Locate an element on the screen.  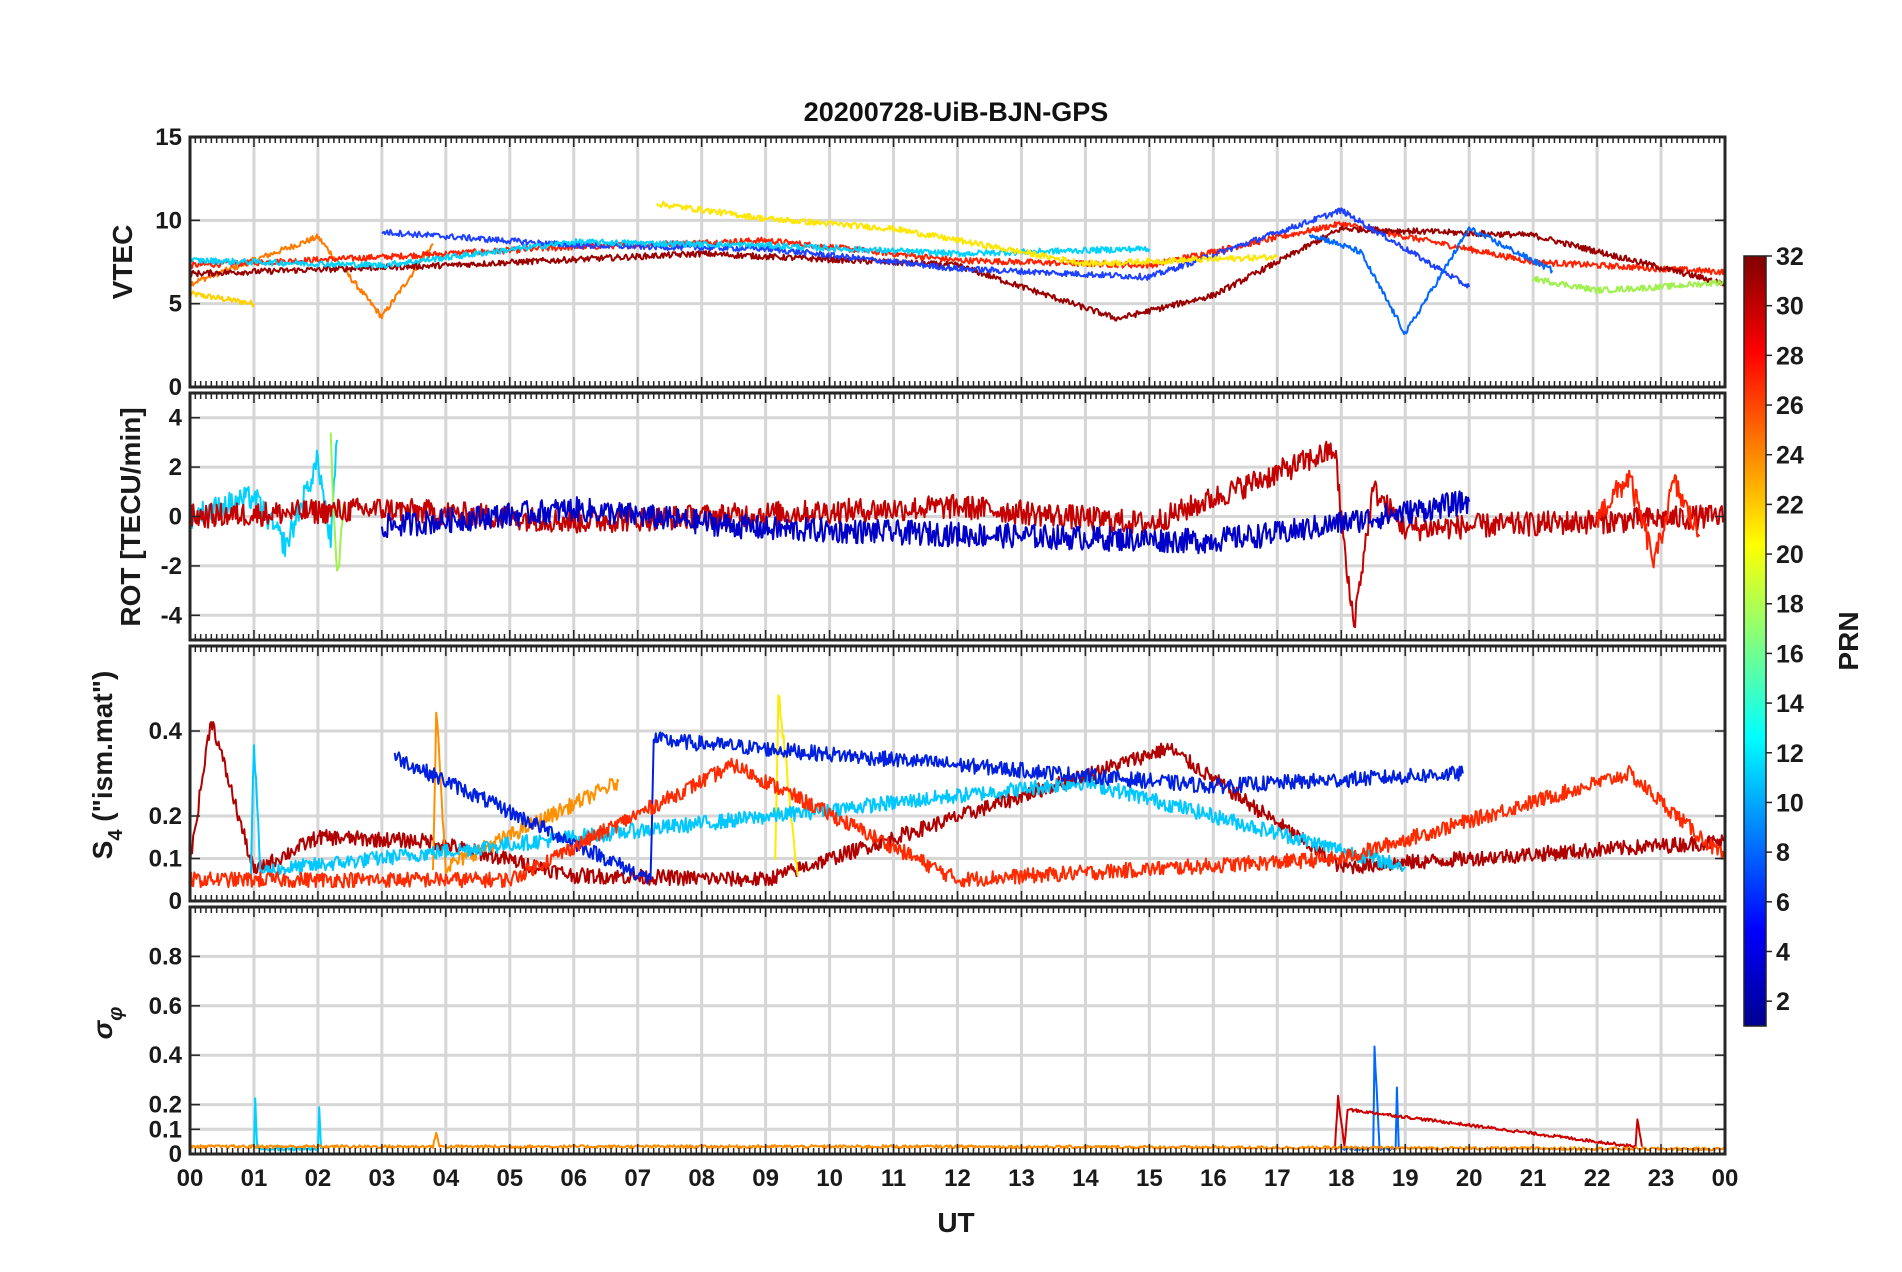
x-tick-label: 06 is located at coordinates (573, 1178).